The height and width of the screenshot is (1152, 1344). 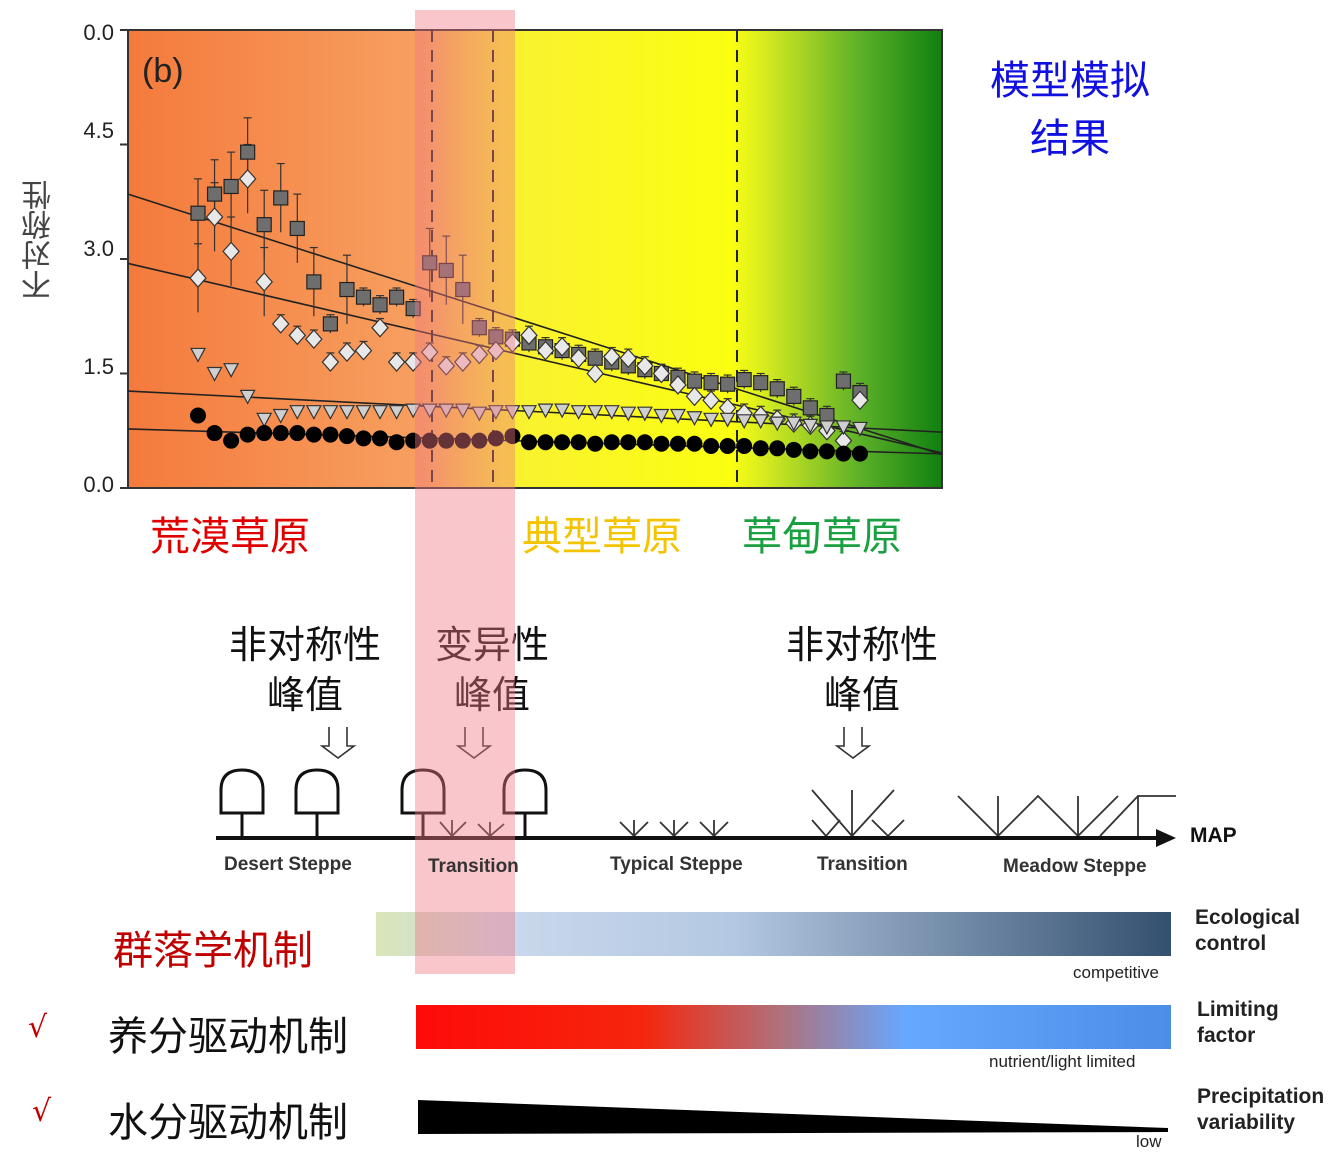 I want to click on ecological-control-label: Ecological control, so click(x=1247, y=931).